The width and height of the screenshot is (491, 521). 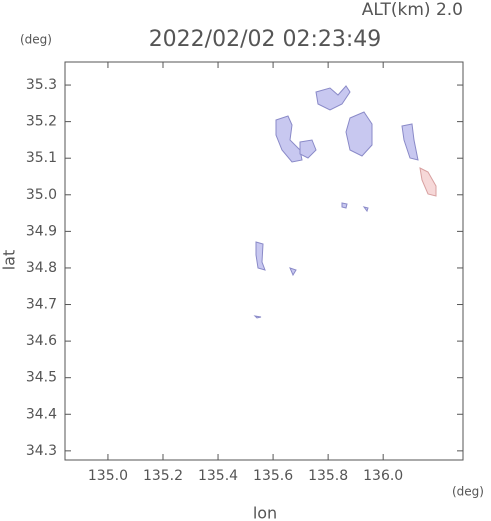 What do you see at coordinates (41, 305) in the screenshot?
I see `y-tick-label: 34.7` at bounding box center [41, 305].